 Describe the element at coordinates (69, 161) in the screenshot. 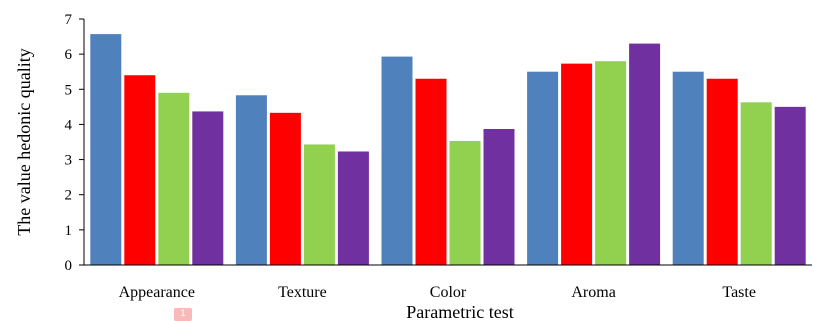

I see `y-tick-label: 3` at that location.